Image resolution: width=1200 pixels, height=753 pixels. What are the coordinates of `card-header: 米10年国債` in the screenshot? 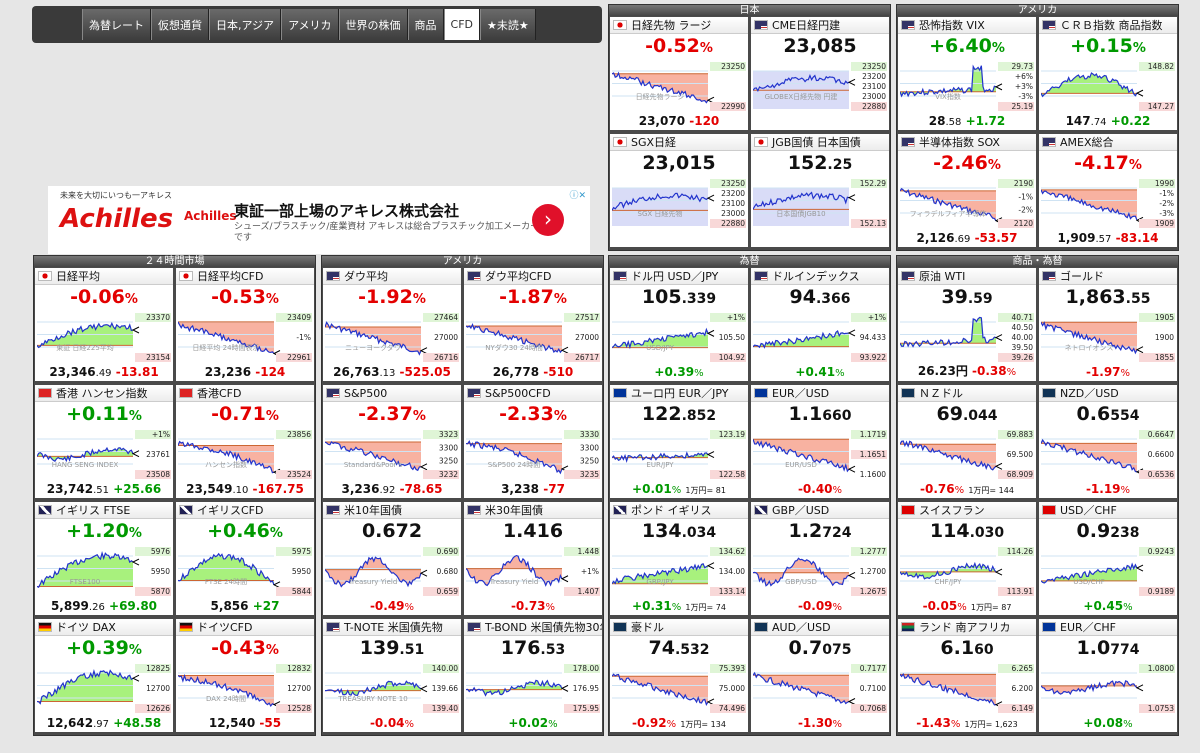 It's located at (392, 510).